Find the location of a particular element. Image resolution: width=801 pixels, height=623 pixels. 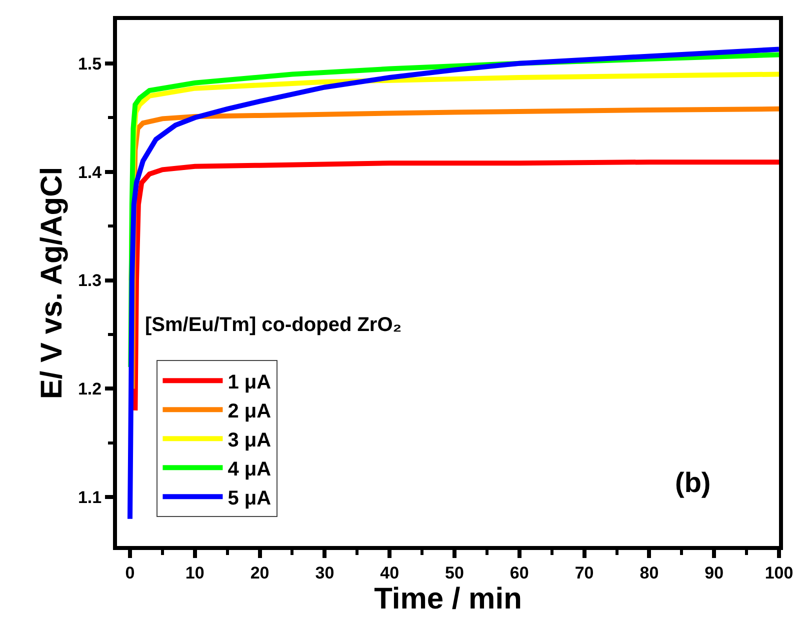

annotation: (b) is located at coordinates (693, 482).